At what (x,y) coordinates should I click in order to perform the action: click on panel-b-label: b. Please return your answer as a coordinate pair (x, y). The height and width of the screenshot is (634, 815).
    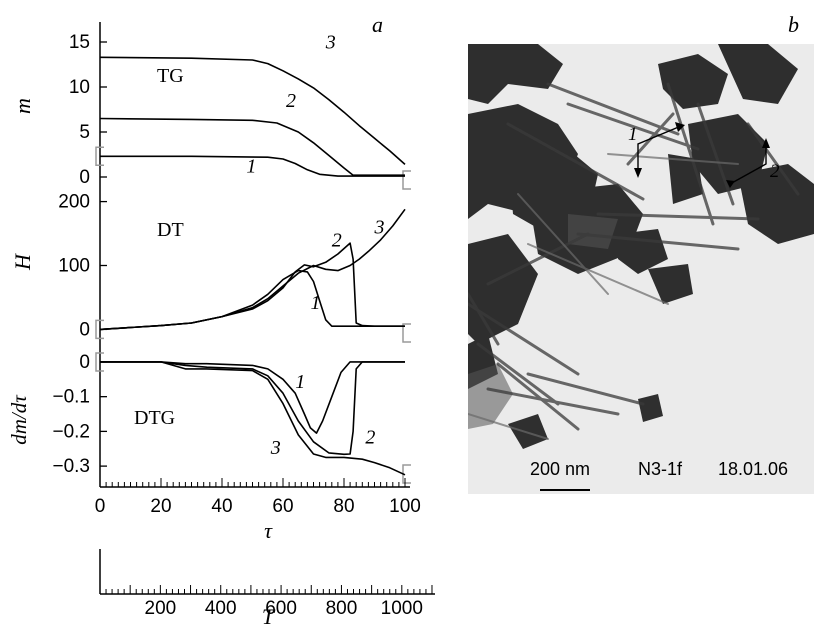
    Looking at the image, I should click on (793, 24).